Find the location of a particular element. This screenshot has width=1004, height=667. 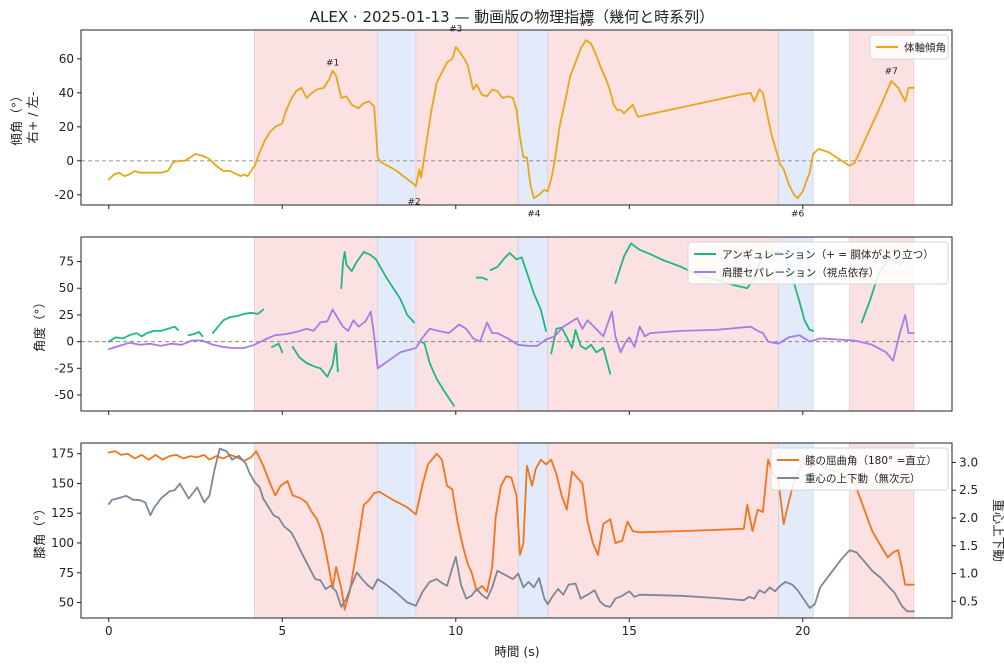

legend-label: アンギュレーション（+ = 胴体がより立つ） is located at coordinates (828, 254).